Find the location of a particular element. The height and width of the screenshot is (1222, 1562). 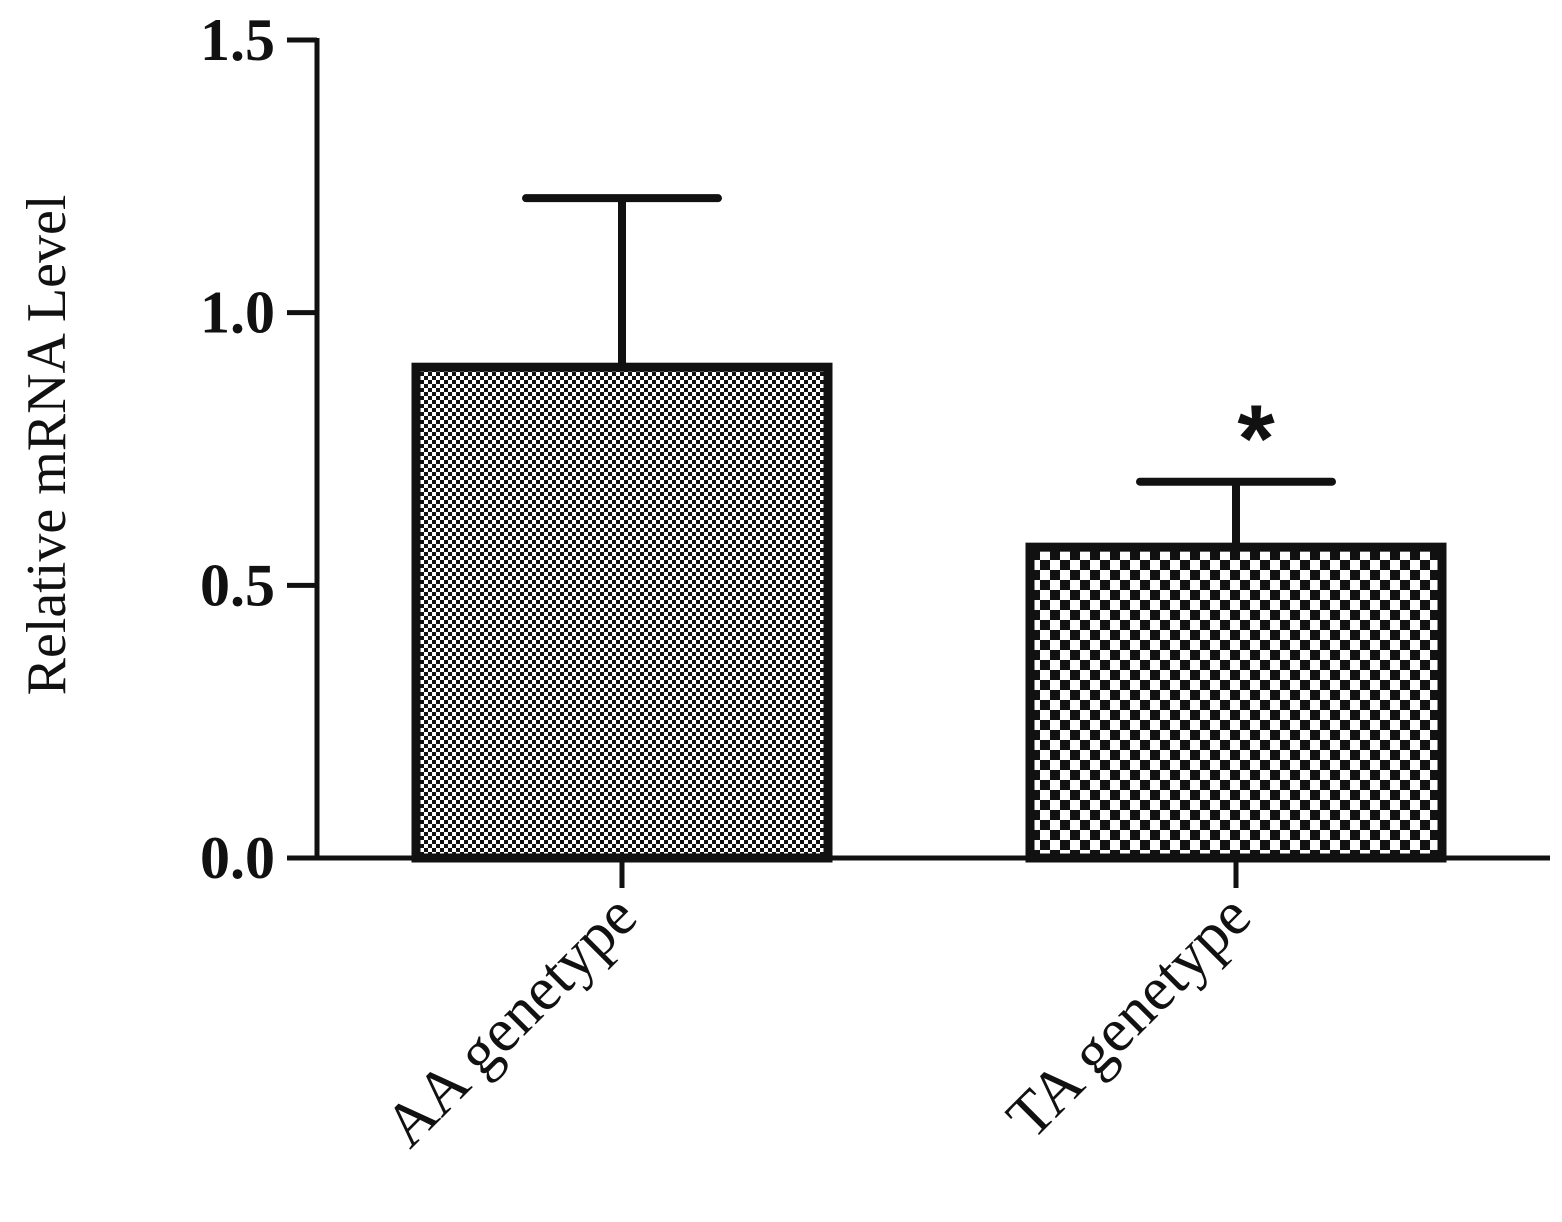

y-tick-label: 1.5 is located at coordinates (237, 40).